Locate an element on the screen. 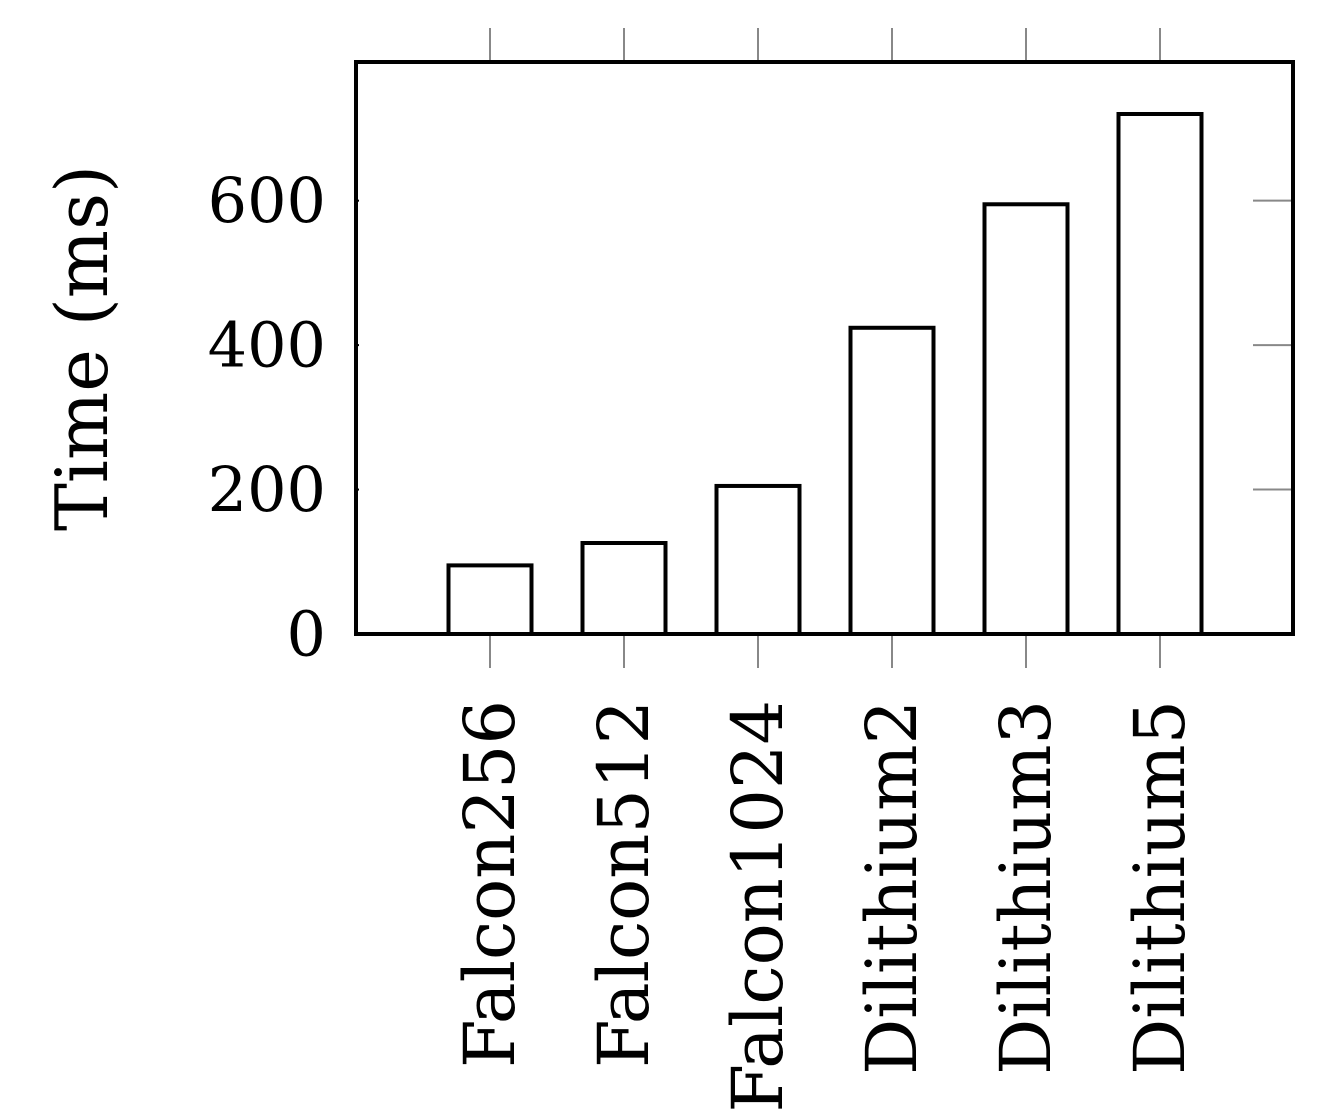  x-tick-label-falcon1024: Falcon1024 is located at coordinates (758, 906).